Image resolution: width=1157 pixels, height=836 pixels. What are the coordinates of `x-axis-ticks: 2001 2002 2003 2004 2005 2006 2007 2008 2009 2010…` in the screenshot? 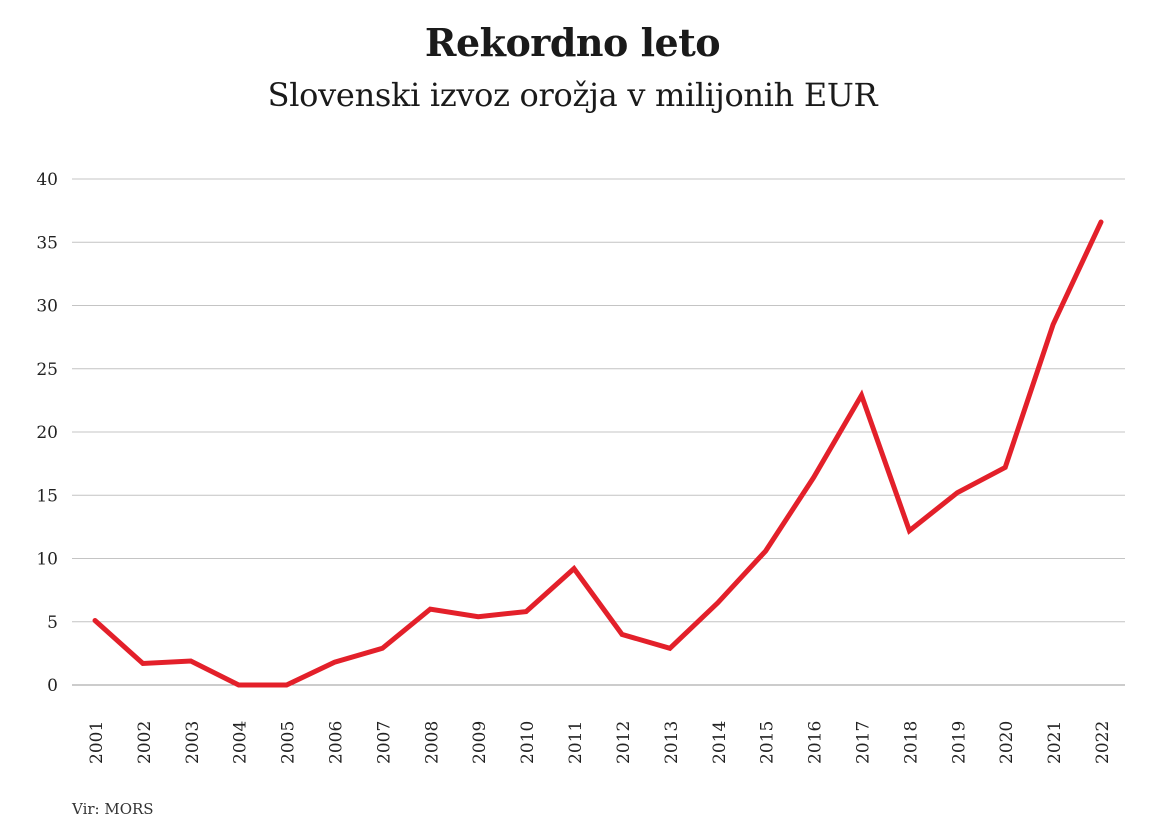 It's located at (600, 742).